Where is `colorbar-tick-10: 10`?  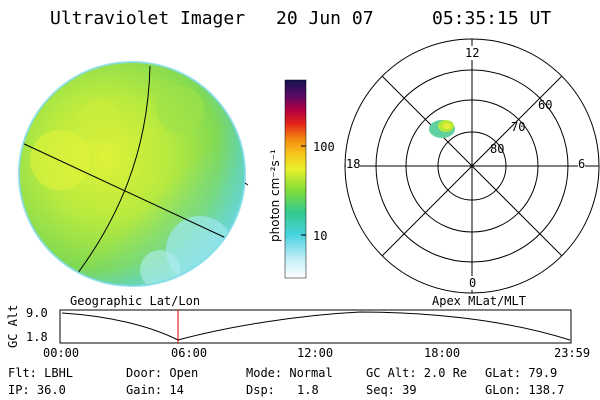 colorbar-tick-10: 10 is located at coordinates (320, 236).